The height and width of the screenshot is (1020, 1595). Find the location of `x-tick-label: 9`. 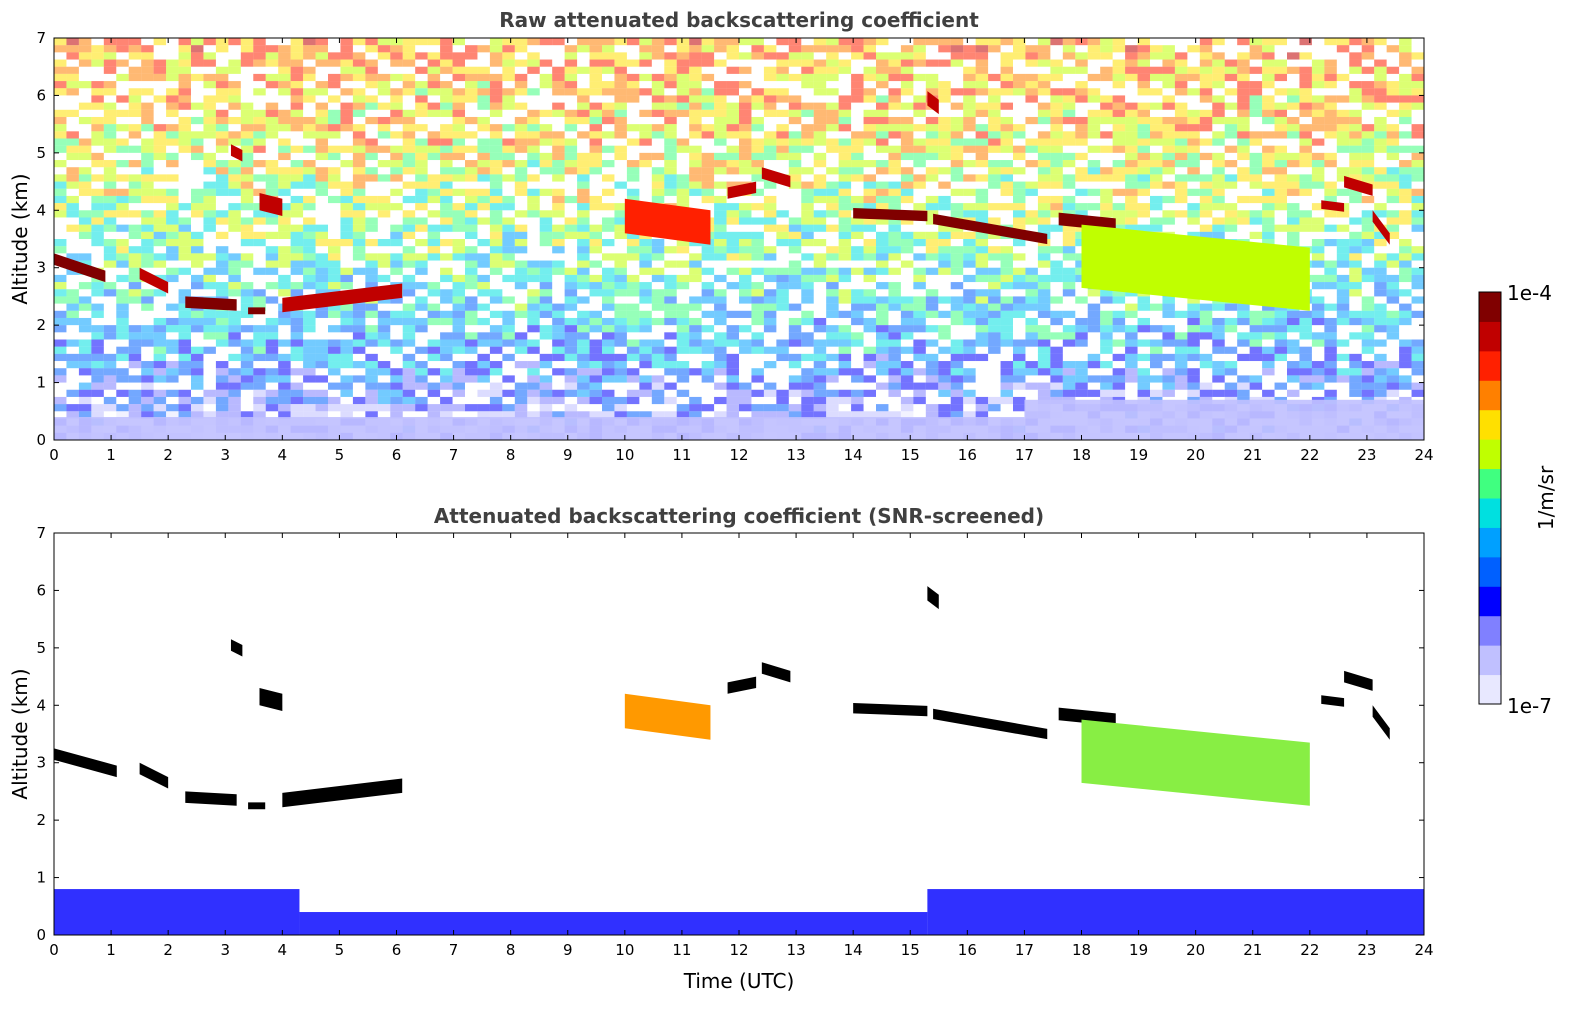

x-tick-label: 9 is located at coordinates (568, 455).